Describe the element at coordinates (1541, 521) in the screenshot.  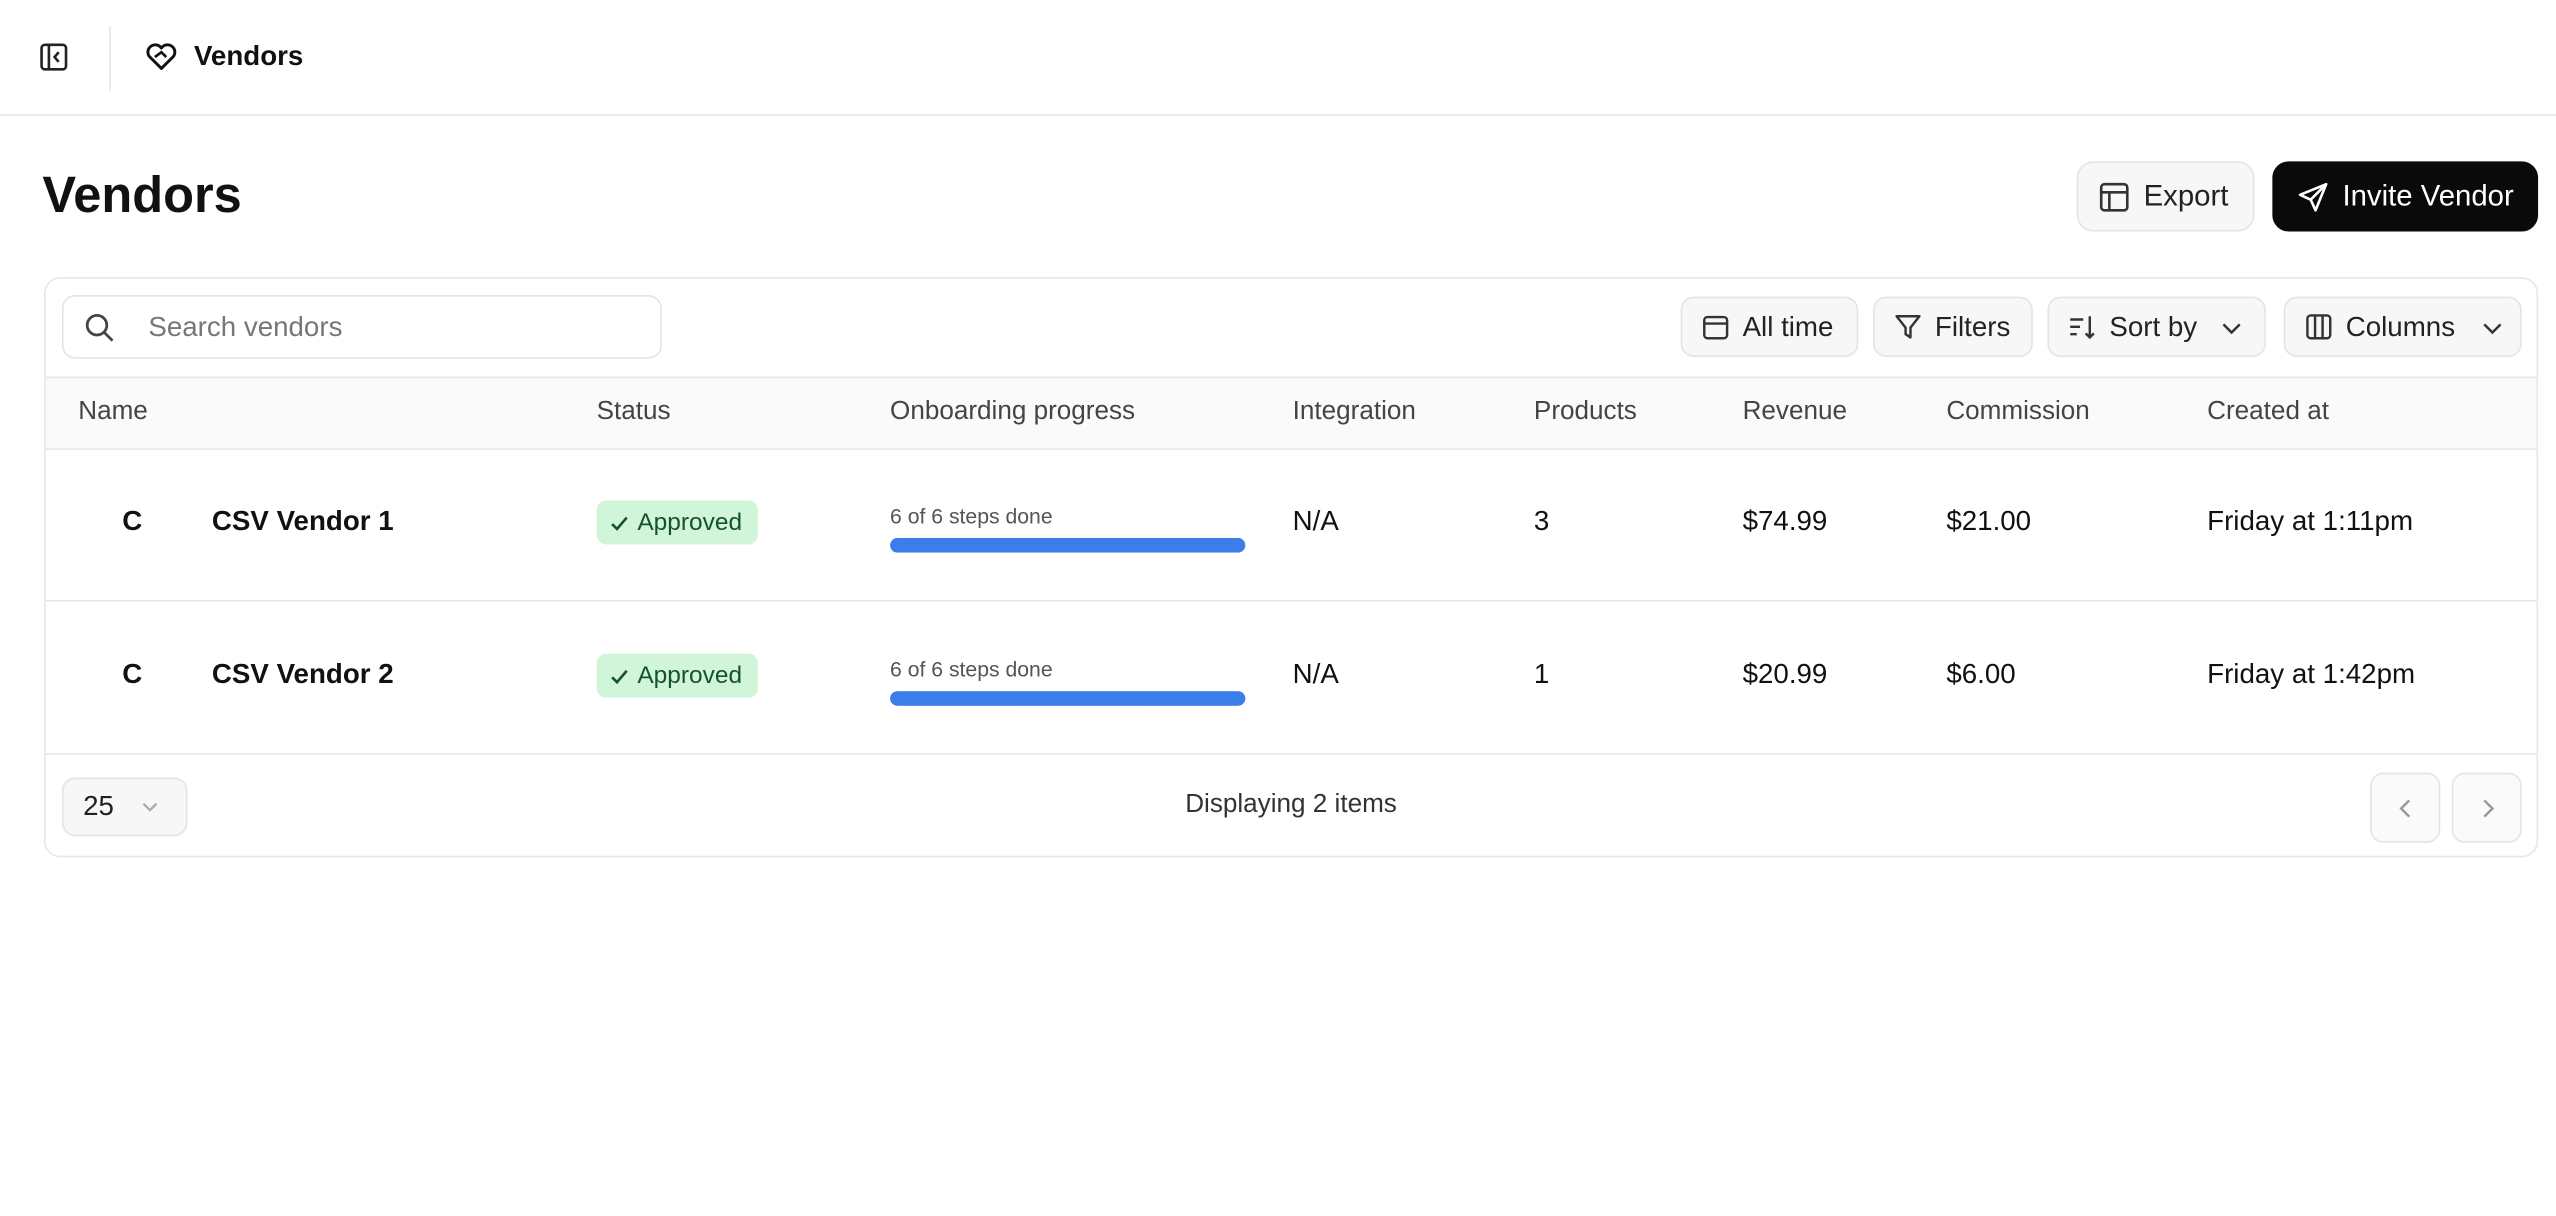
I see `products: 3` at that location.